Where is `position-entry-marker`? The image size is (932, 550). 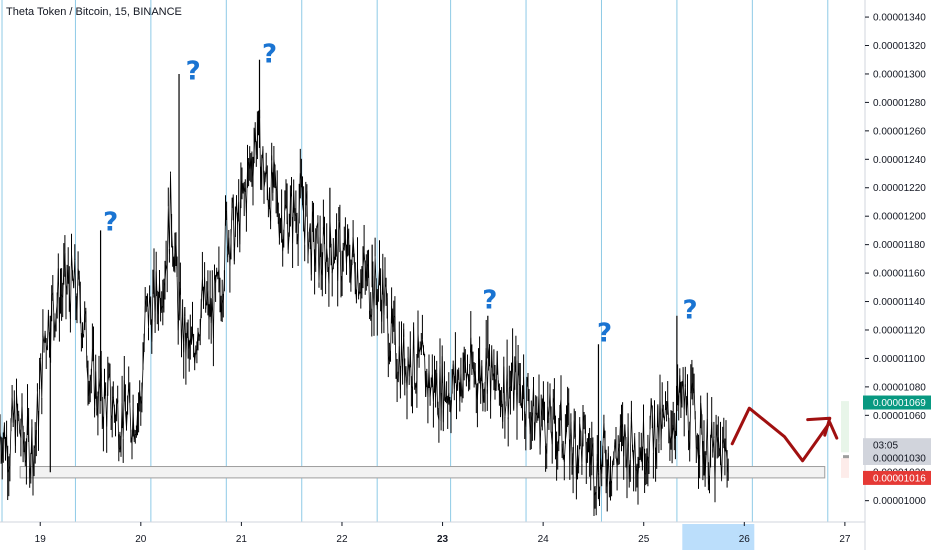
position-entry-marker is located at coordinates (846, 457).